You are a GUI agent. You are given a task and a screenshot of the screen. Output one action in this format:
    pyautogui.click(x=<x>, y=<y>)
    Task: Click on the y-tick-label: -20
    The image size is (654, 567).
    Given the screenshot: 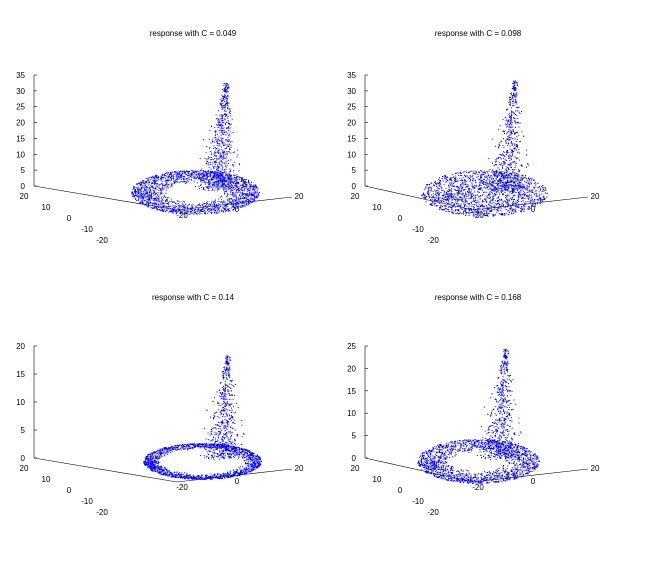 What is the action you would take?
    pyautogui.click(x=102, y=240)
    